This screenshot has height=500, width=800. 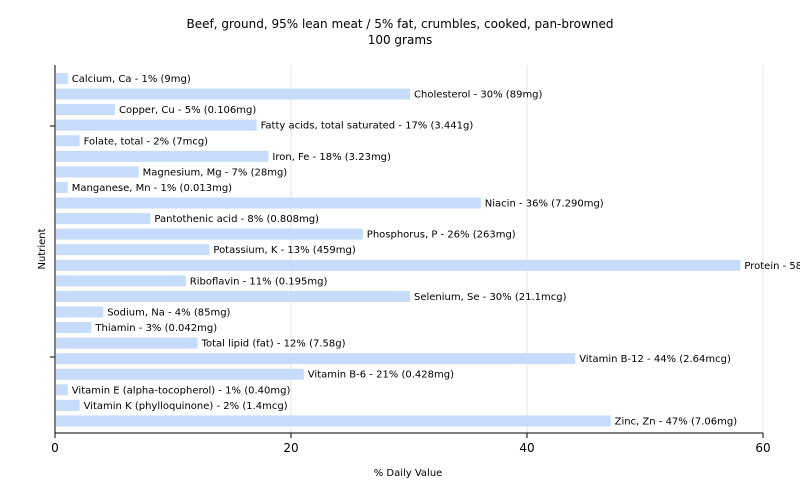 What do you see at coordinates (400, 40) in the screenshot?
I see `chart-subtitle: 100 grams` at bounding box center [400, 40].